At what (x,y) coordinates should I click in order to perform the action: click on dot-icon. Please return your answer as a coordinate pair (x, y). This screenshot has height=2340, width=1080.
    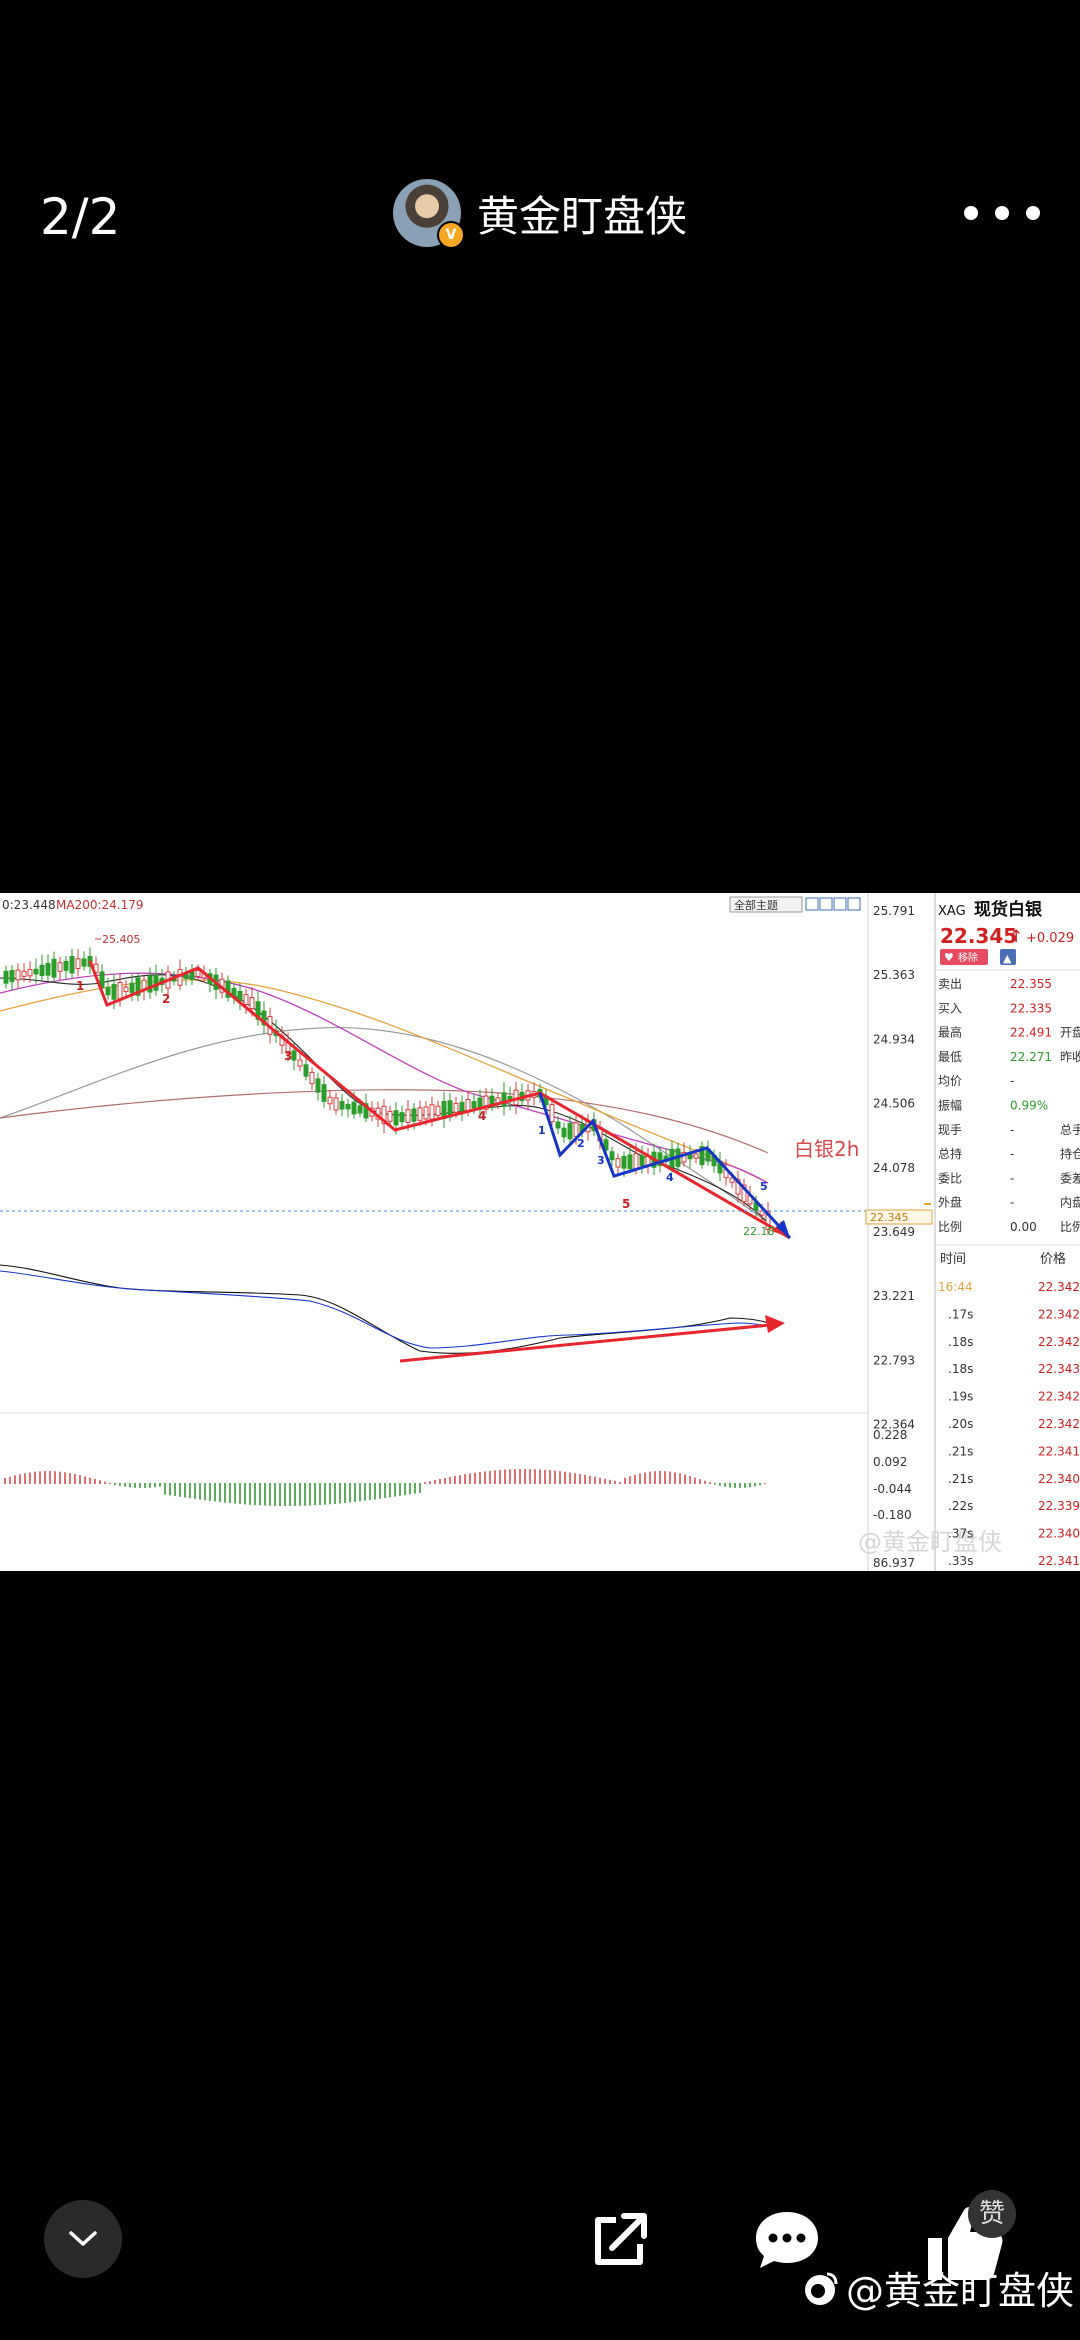
    Looking at the image, I should click on (971, 213).